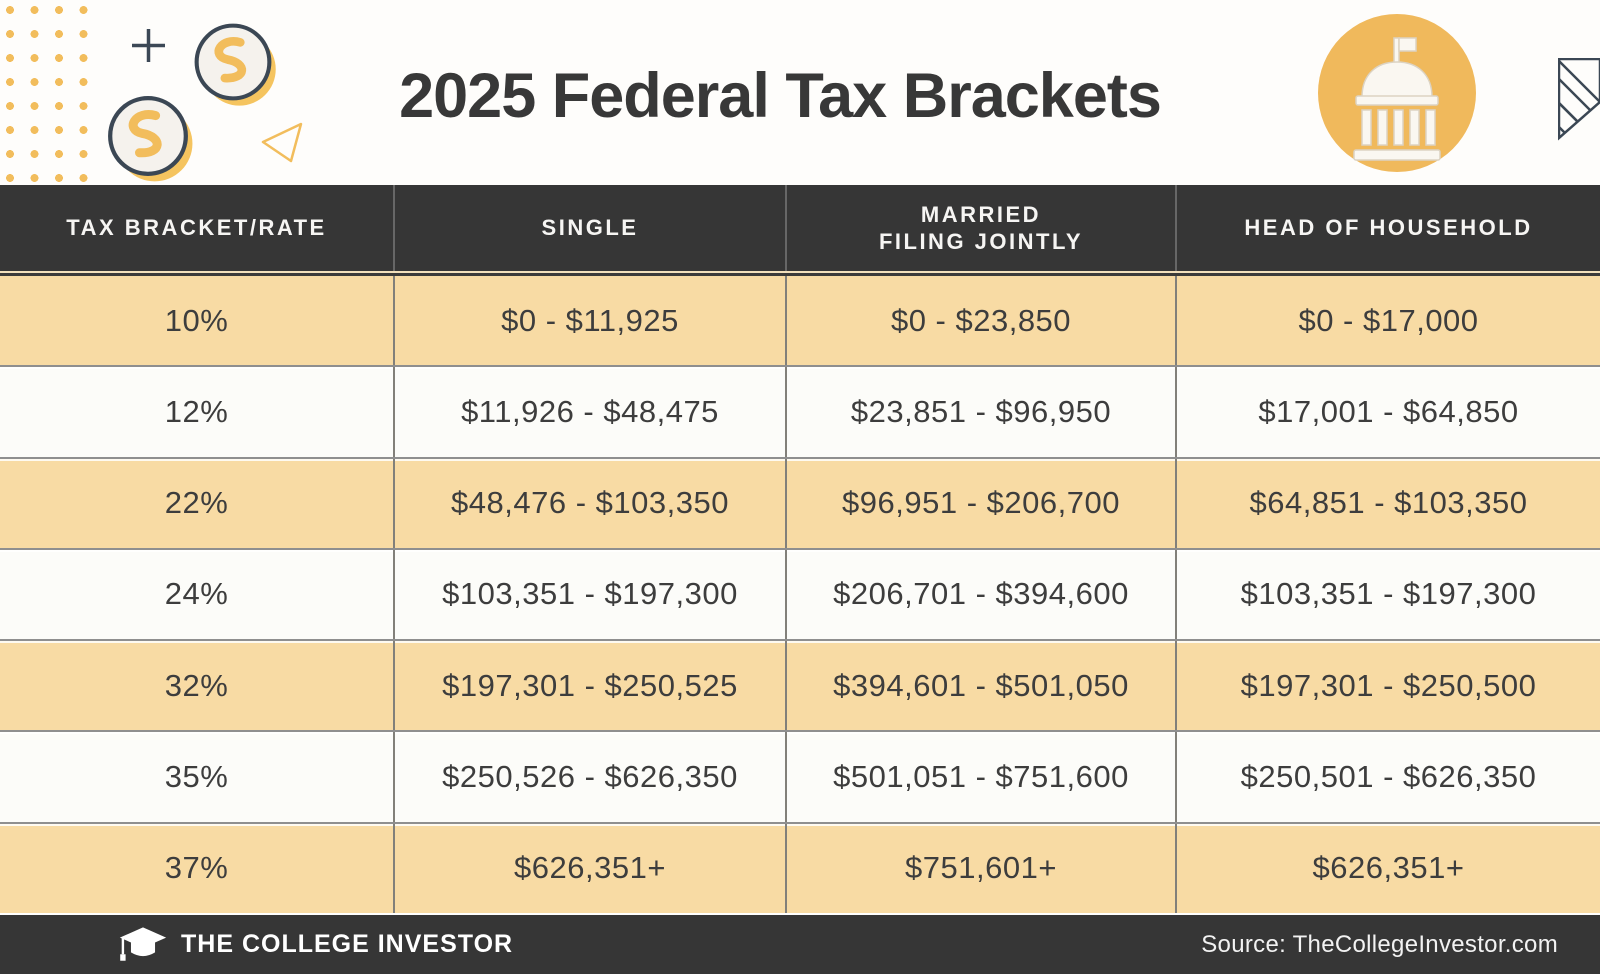 The image size is (1600, 974). I want to click on column-header-label: FILING JOINTLY, so click(981, 241).